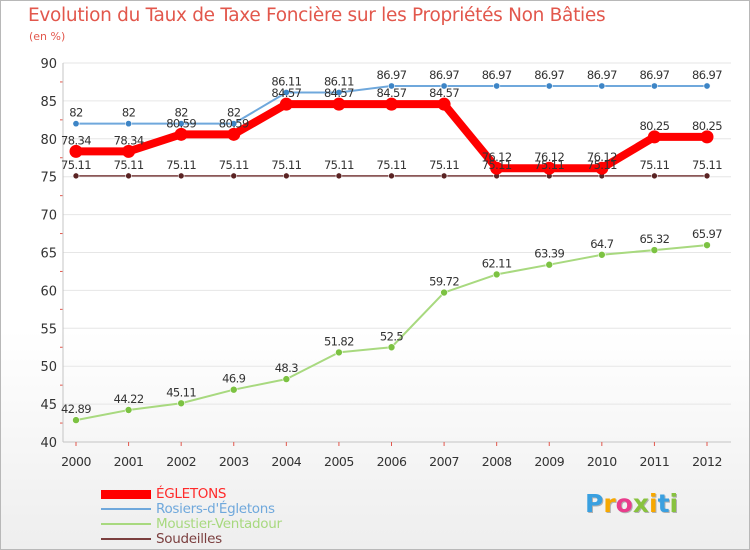 Image resolution: width=750 pixels, height=550 pixels. Describe the element at coordinates (48, 254) in the screenshot. I see `y-tick-label: 65` at that location.